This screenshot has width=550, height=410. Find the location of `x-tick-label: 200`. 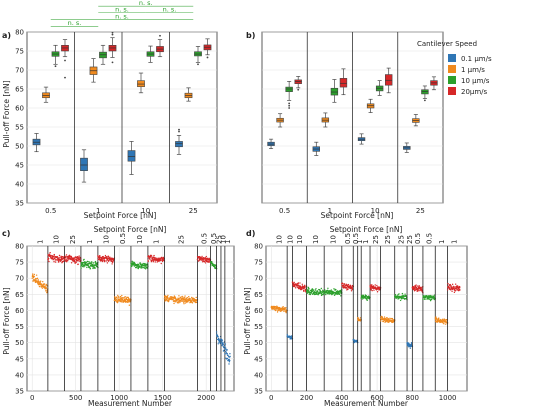

x-tick-label: 200 is located at coordinates (306, 398).